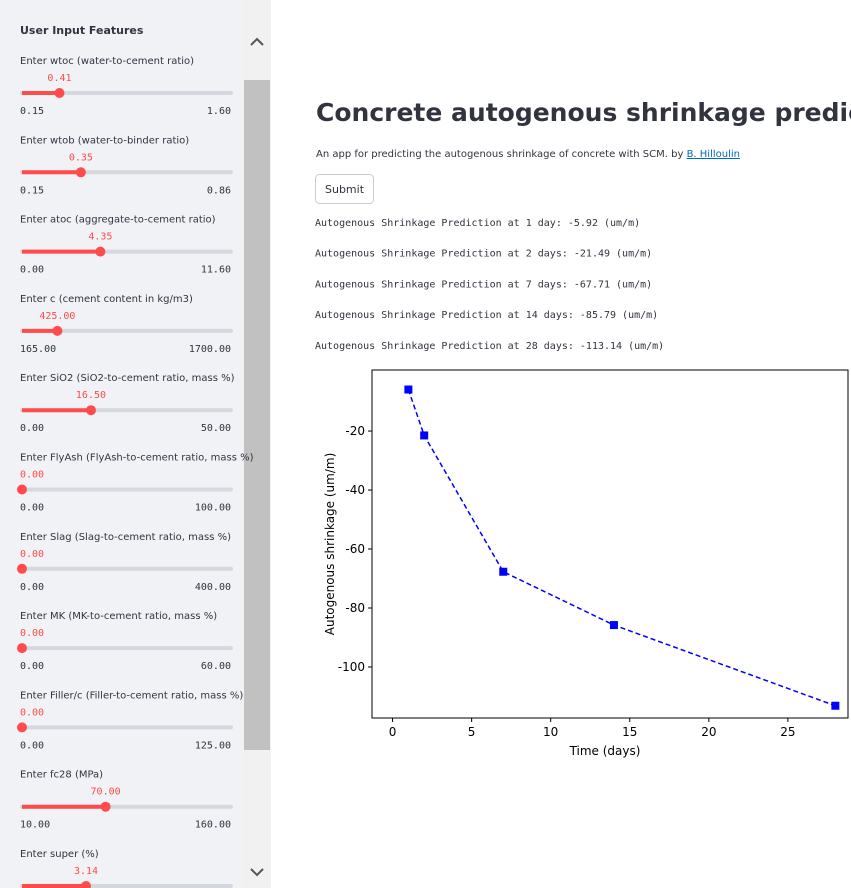  What do you see at coordinates (351, 667) in the screenshot?
I see `y-tick-label: -100` at bounding box center [351, 667].